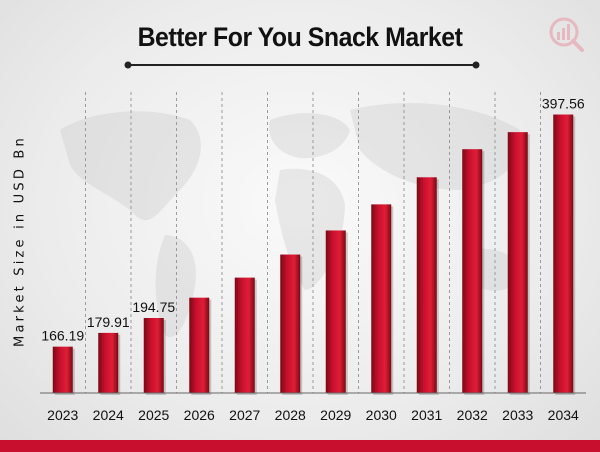 The image size is (600, 452). I want to click on bottom-accent-band, so click(300, 446).